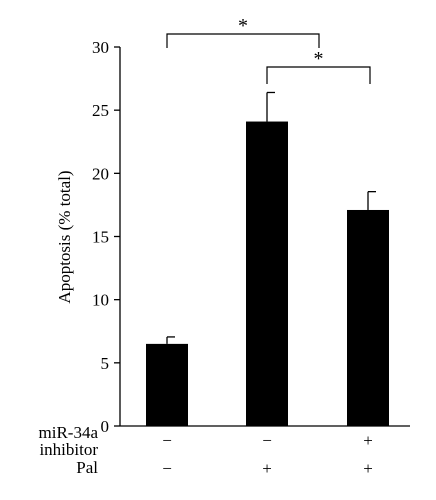 This screenshot has height=500, width=436. What do you see at coordinates (105, 426) in the screenshot?
I see `y-tick-label: 0` at bounding box center [105, 426].